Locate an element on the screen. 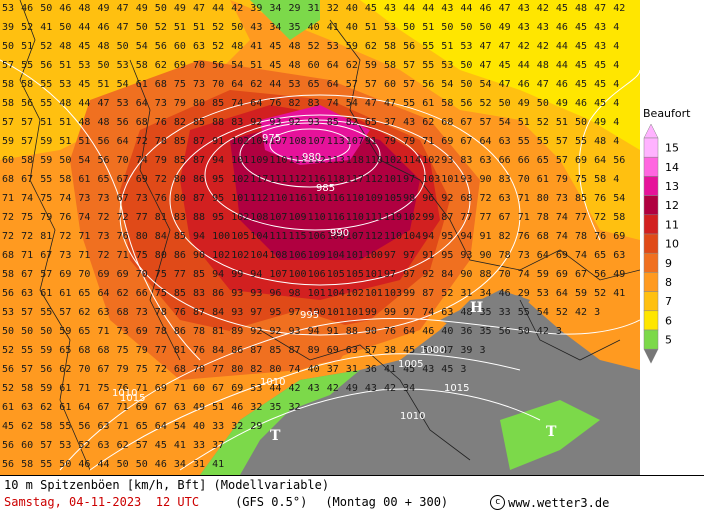 The width and height of the screenshot is (704, 513). gust-value: 55 is located at coordinates (543, 141).